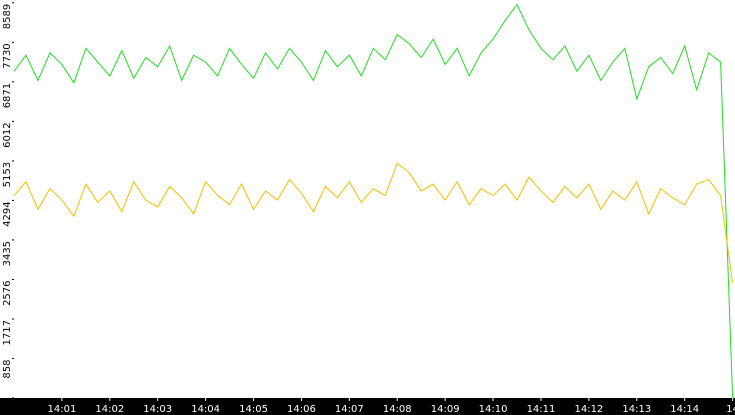  I want to click on x-axis-bar, so click(367, 406).